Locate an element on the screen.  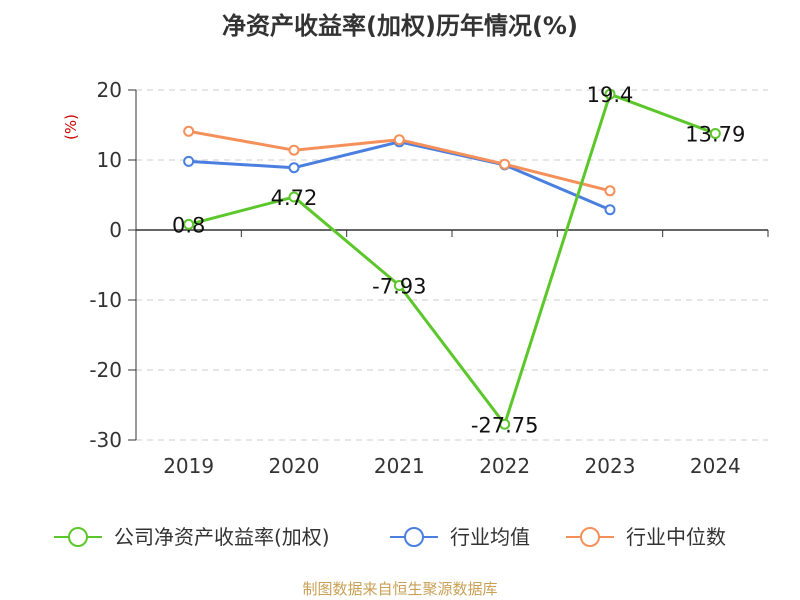
data-label: 0.8 is located at coordinates (188, 225).